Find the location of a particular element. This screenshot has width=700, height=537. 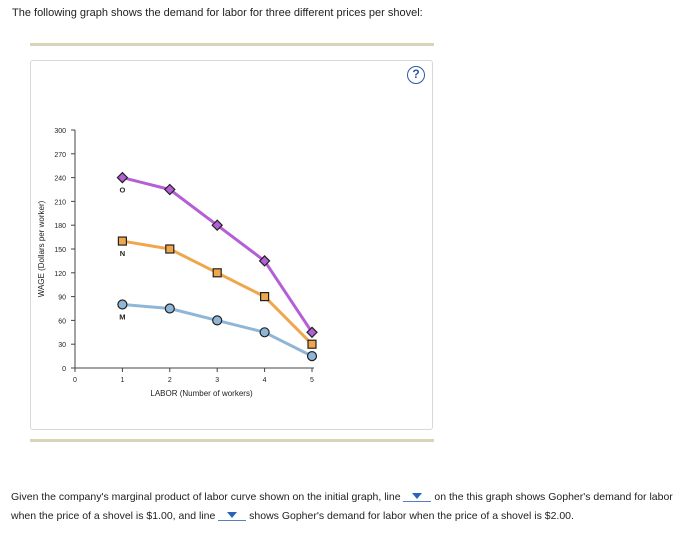

y-tick-label: 270 is located at coordinates (60, 155).